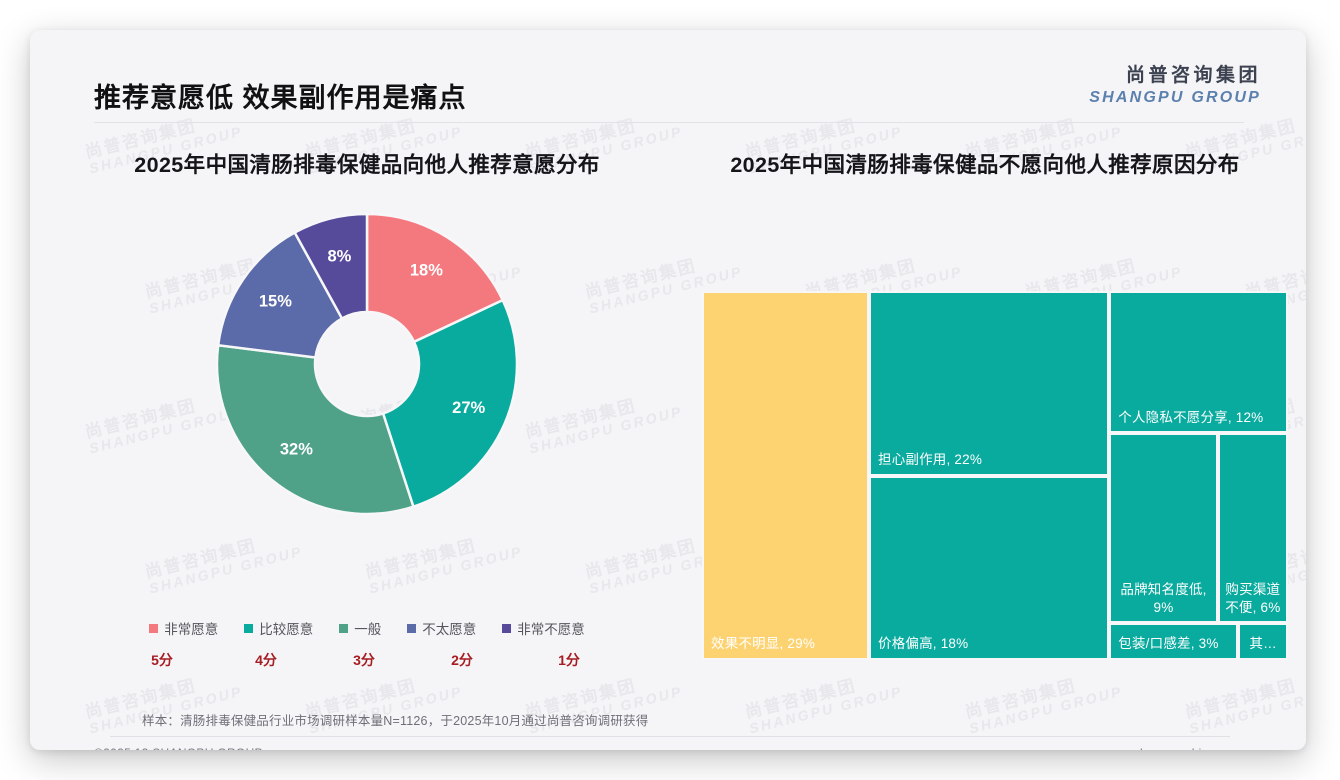  I want to click on legend-item: 非常不愿意, so click(543, 628).